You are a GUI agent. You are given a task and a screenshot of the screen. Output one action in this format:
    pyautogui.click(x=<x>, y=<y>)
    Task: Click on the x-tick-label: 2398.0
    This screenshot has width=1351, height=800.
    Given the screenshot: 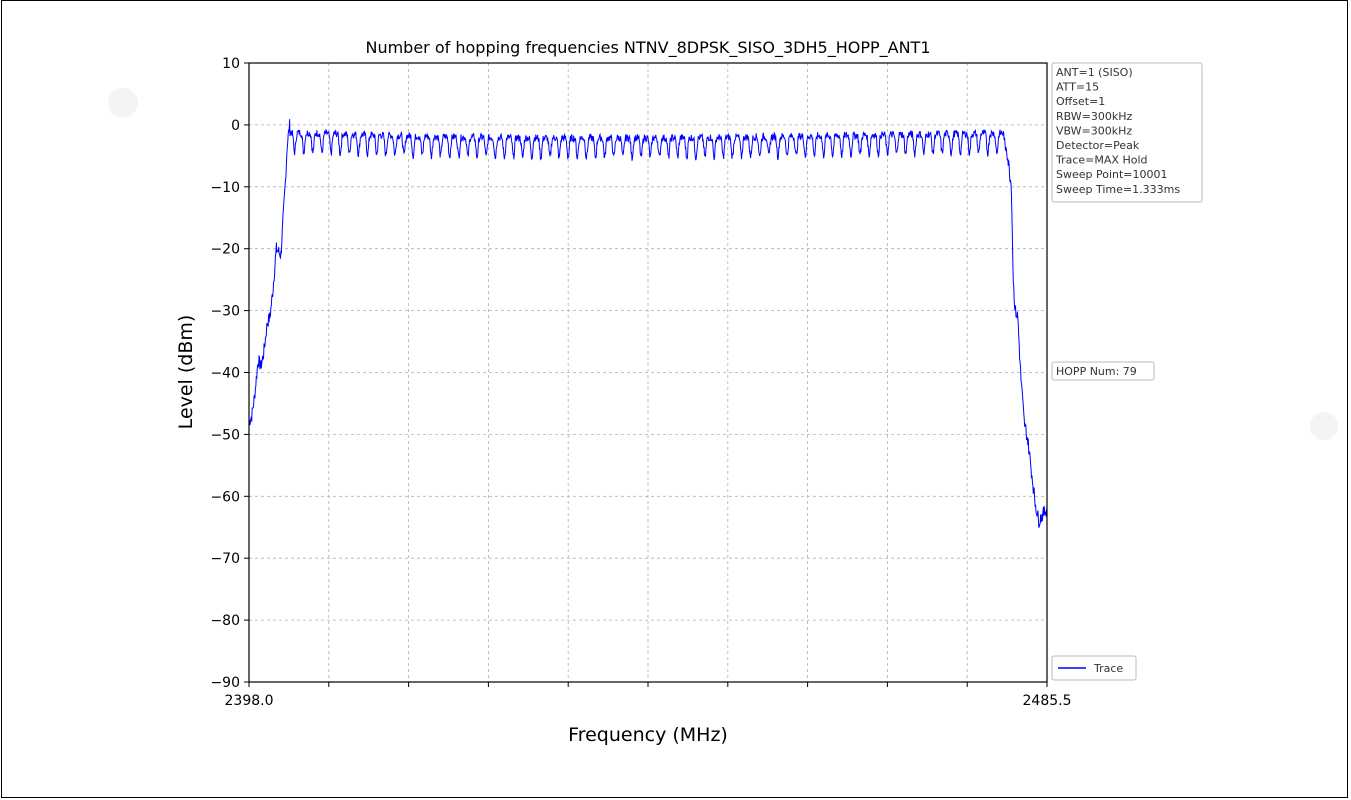 What is the action you would take?
    pyautogui.click(x=249, y=701)
    